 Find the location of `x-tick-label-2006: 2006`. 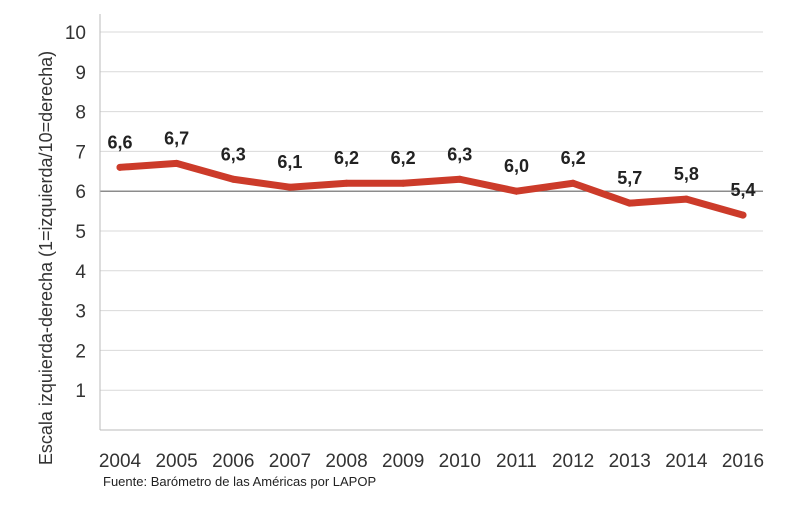

x-tick-label-2006: 2006 is located at coordinates (233, 461).